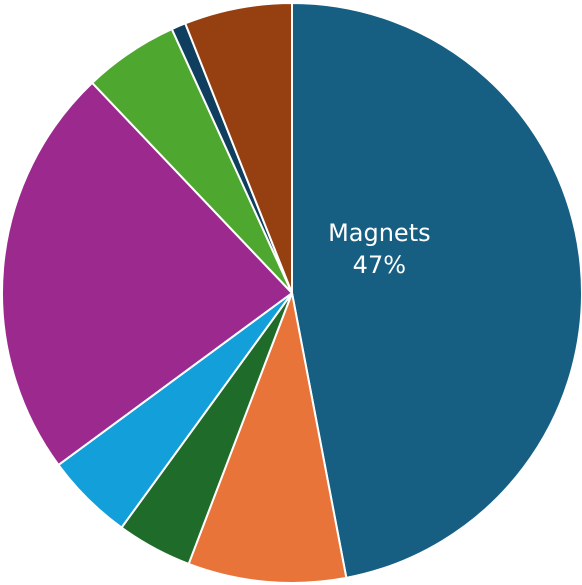 The width and height of the screenshot is (582, 585). What do you see at coordinates (379, 265) in the screenshot?
I see `data-label: 47%` at bounding box center [379, 265].